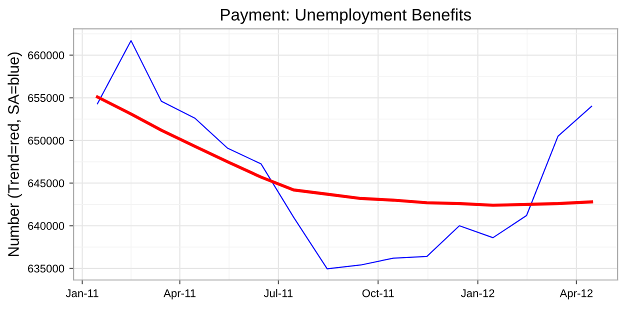  I want to click on x-tick-label: Jan-12, so click(477, 293).